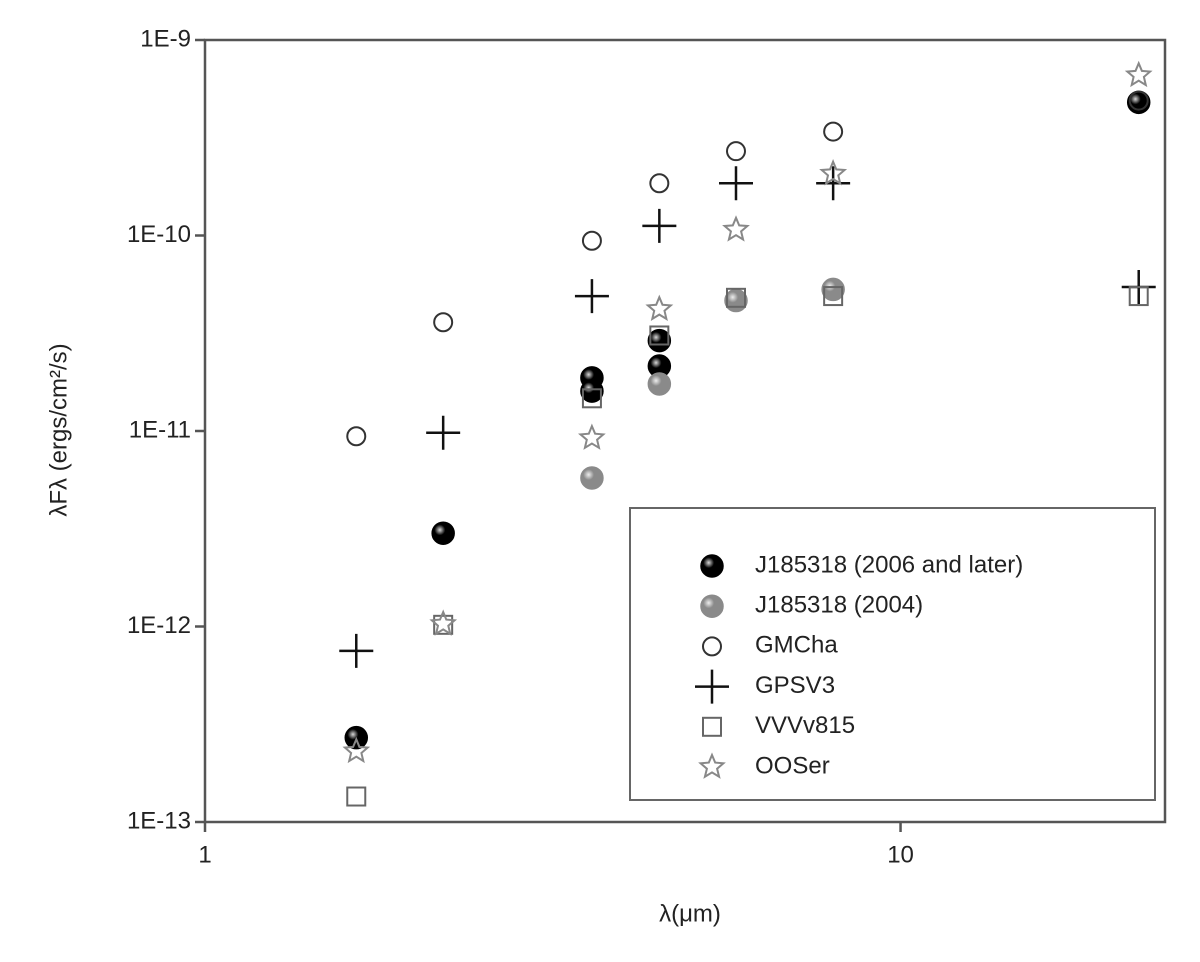 The image size is (1200, 962). What do you see at coordinates (159, 820) in the screenshot?
I see `y-tick-label: 1E-13` at bounding box center [159, 820].